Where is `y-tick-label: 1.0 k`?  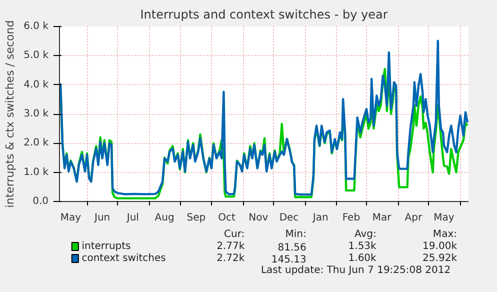 y-tick-label: 1.0 k is located at coordinates (36, 172).